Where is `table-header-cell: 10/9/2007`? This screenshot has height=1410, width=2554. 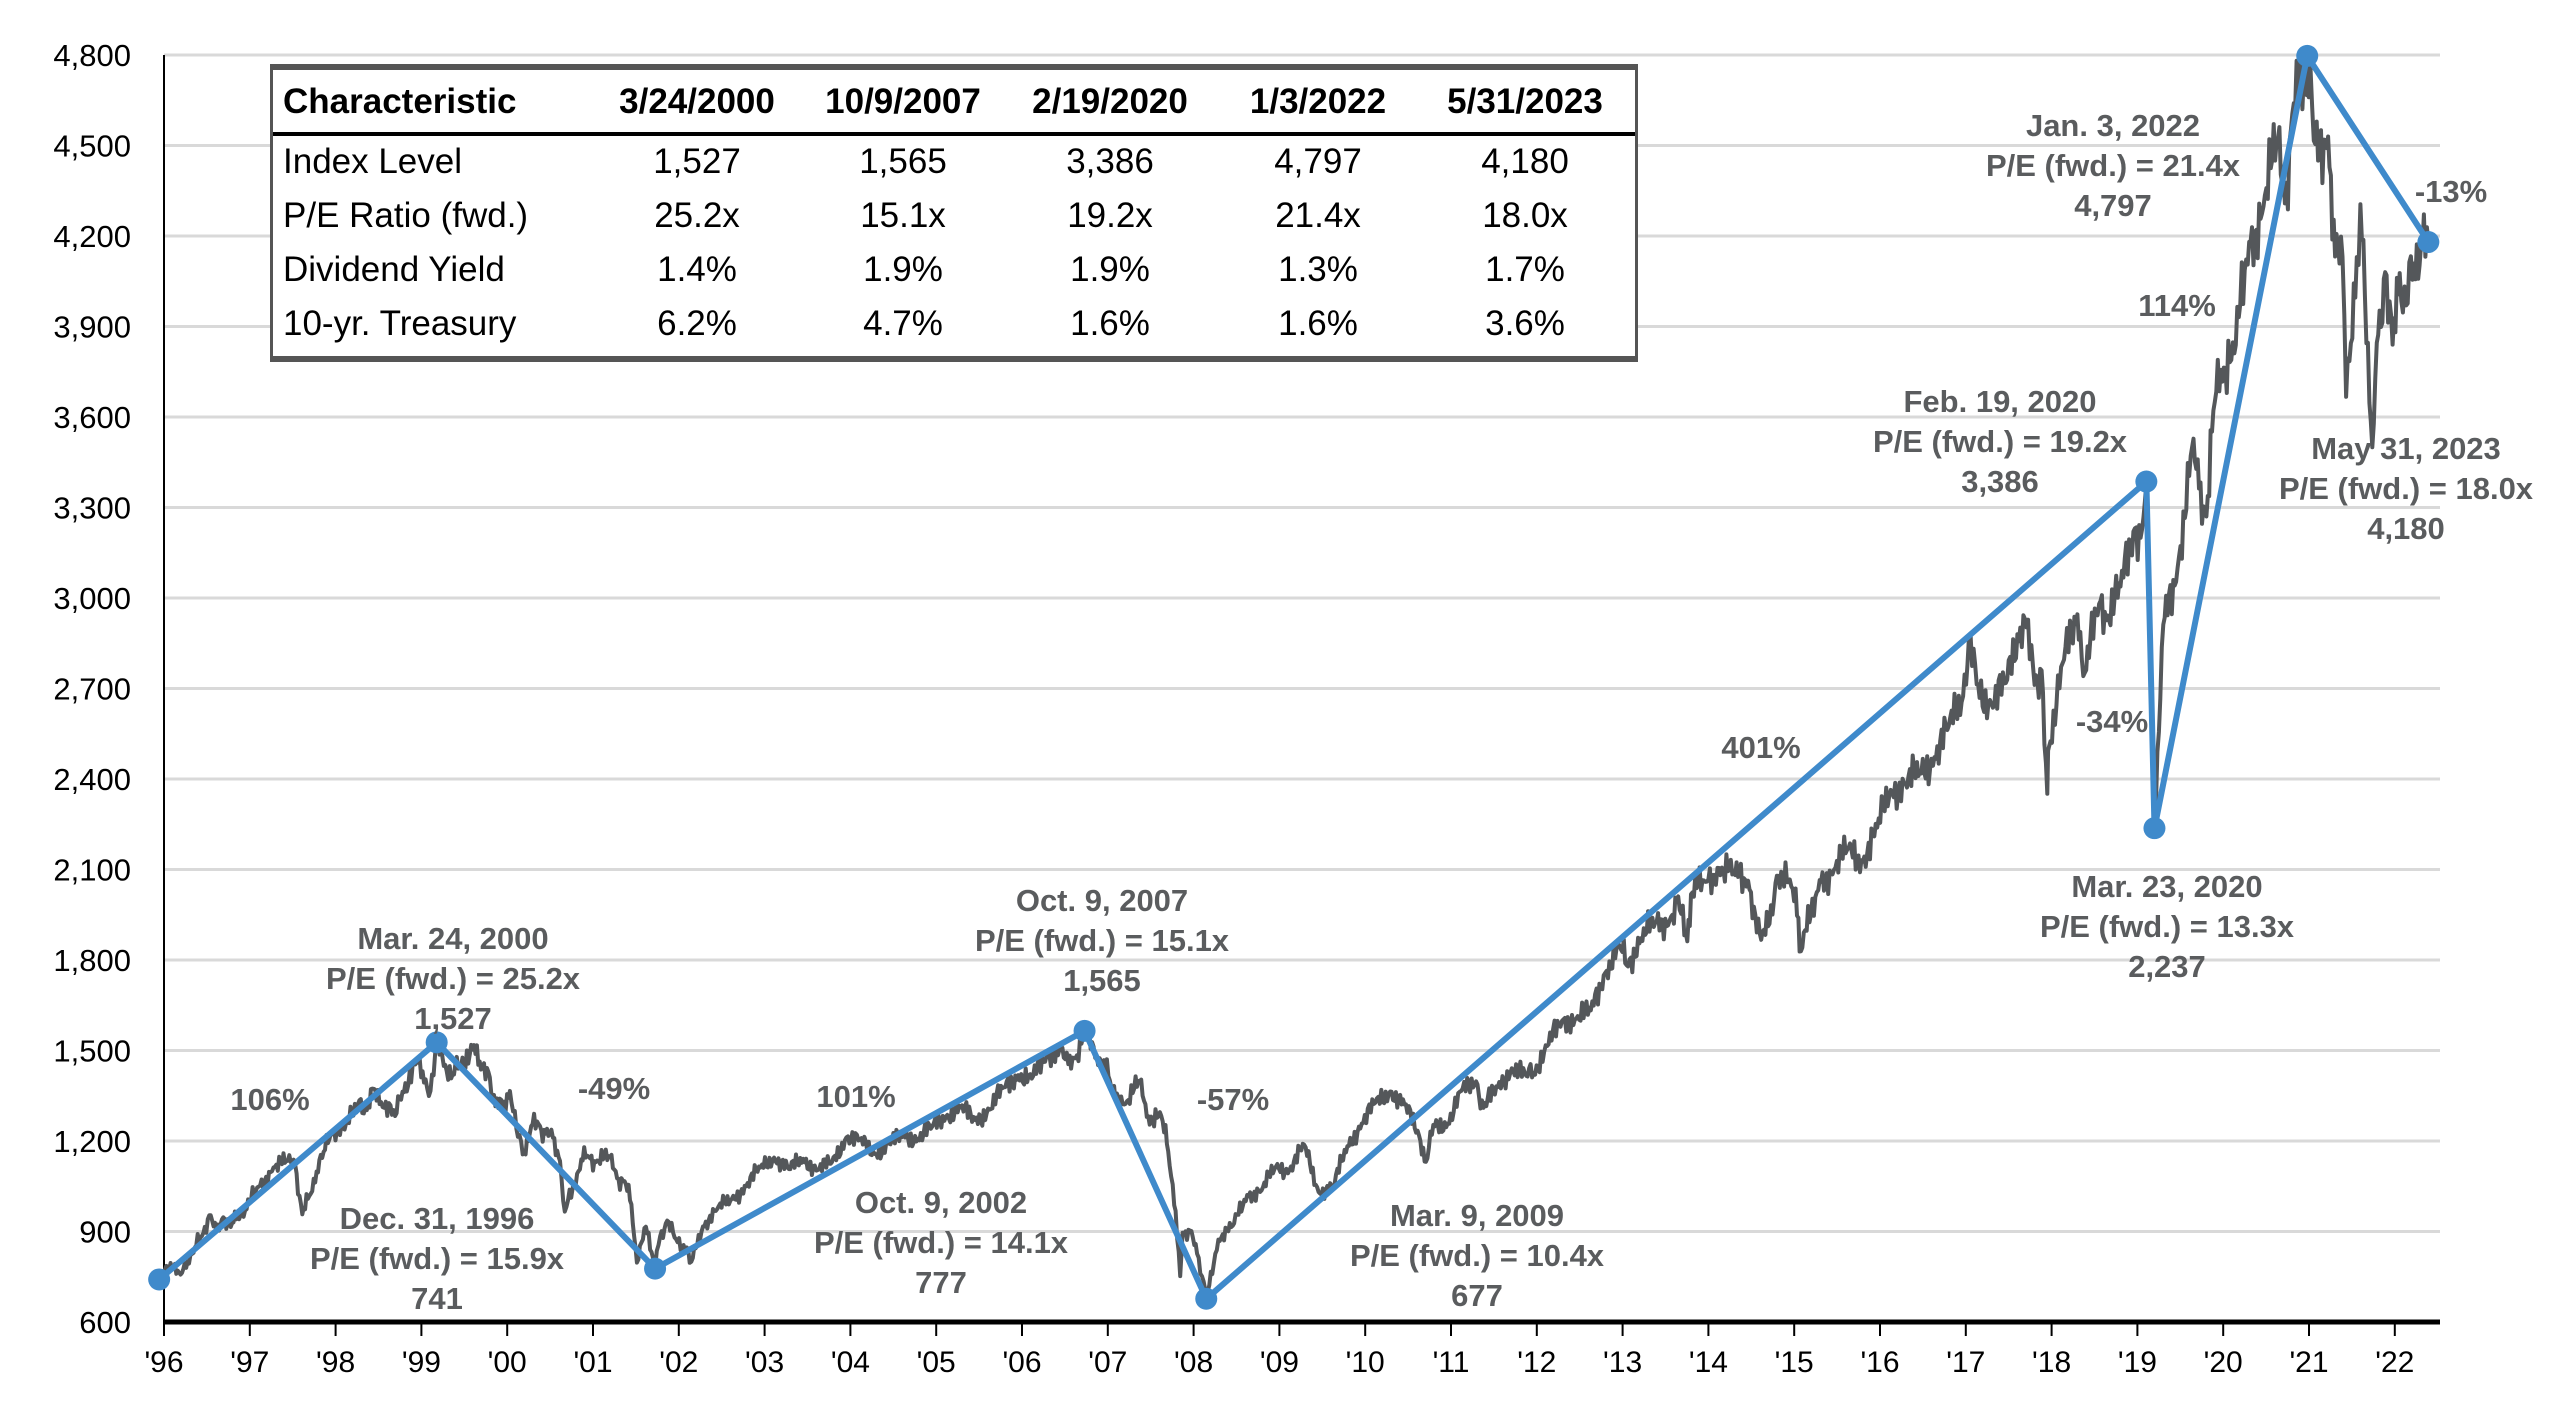 table-header-cell: 10/9/2007 is located at coordinates (903, 101).